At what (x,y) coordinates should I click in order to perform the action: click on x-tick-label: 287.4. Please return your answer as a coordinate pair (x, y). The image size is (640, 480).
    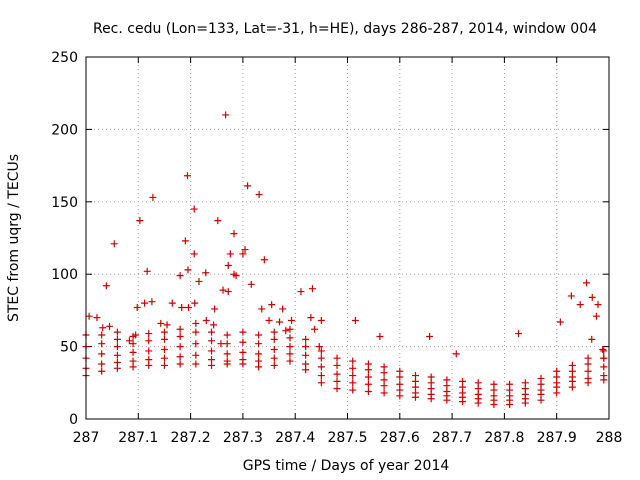
    Looking at the image, I should click on (295, 438).